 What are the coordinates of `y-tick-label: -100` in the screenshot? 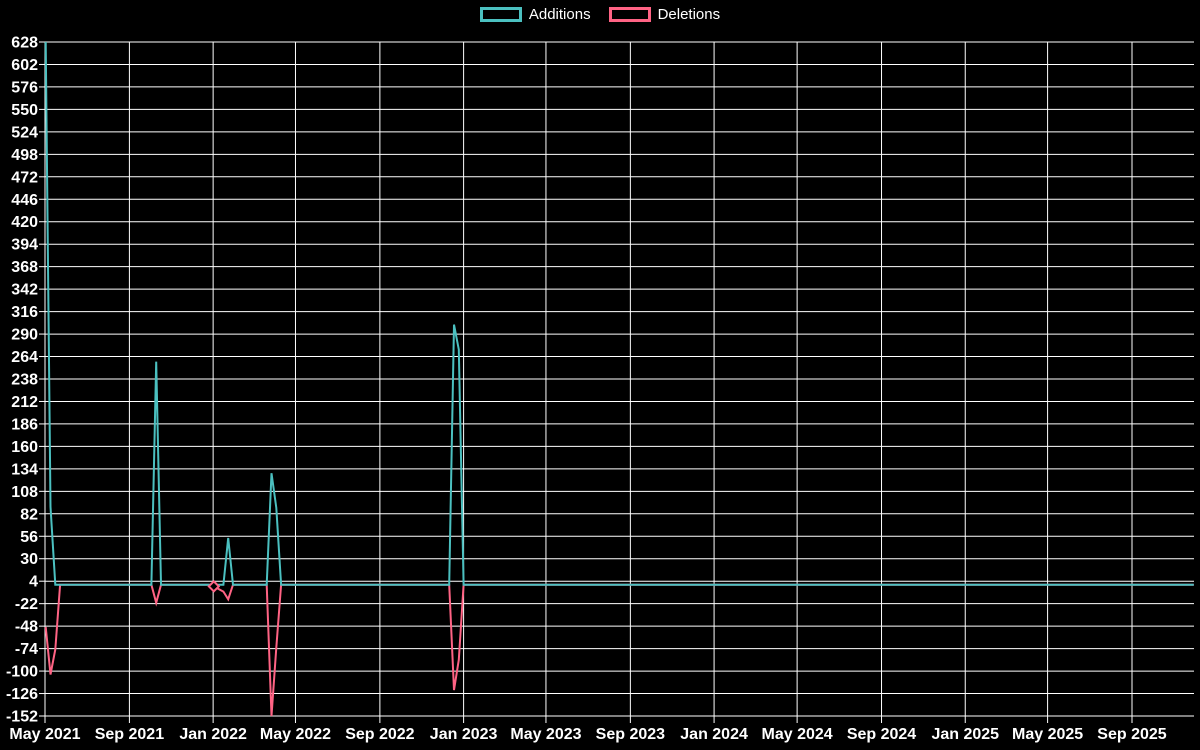 It's located at (22, 672).